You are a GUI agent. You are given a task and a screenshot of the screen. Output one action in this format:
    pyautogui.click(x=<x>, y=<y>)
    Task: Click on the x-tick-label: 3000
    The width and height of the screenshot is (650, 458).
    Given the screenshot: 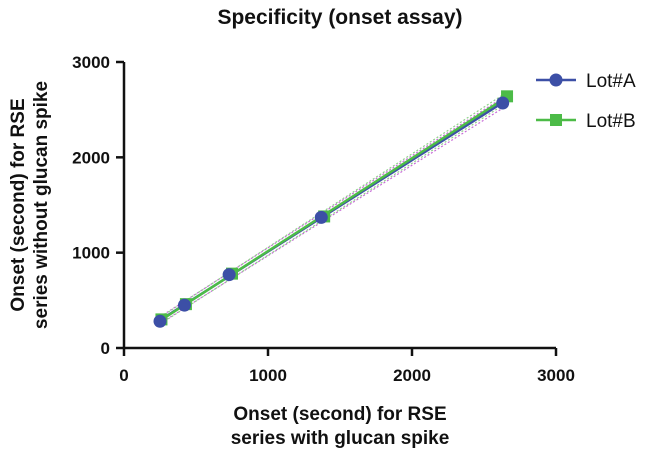 What is the action you would take?
    pyautogui.click(x=556, y=375)
    